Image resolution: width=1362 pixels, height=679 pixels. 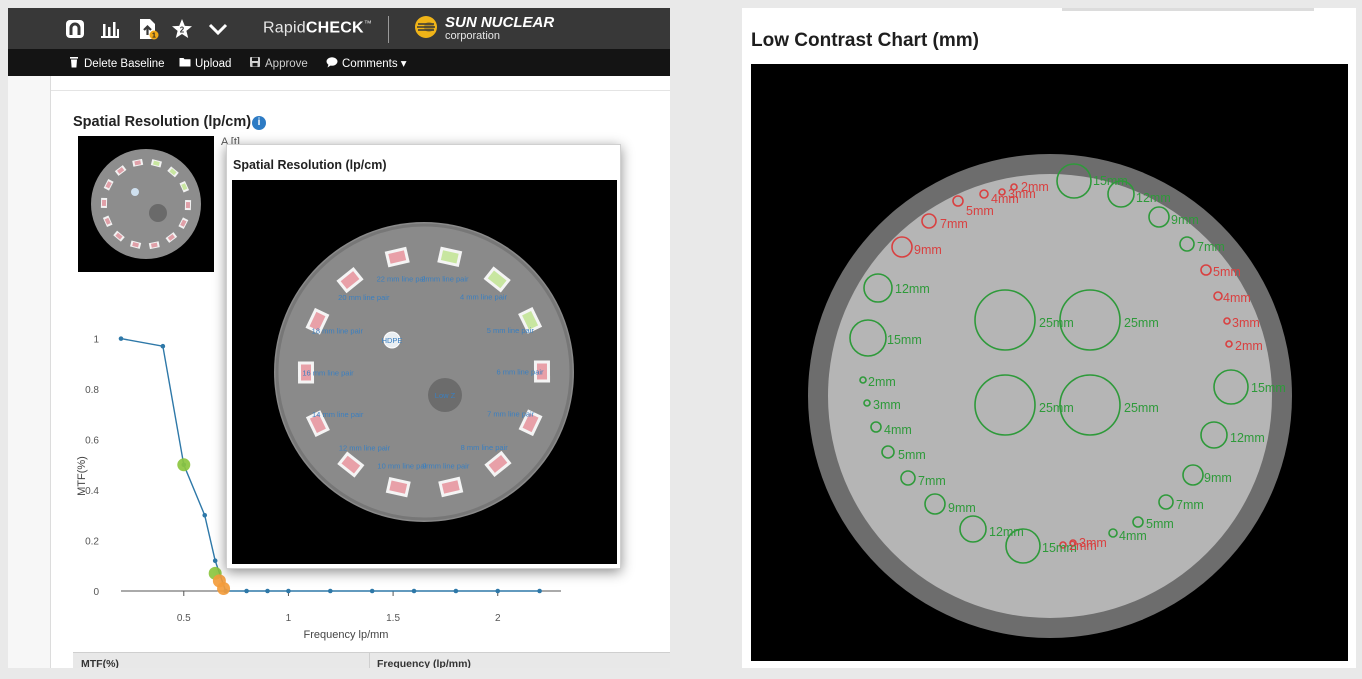 I want to click on x-axis-label: Frequency lp/mm, so click(x=346, y=635).